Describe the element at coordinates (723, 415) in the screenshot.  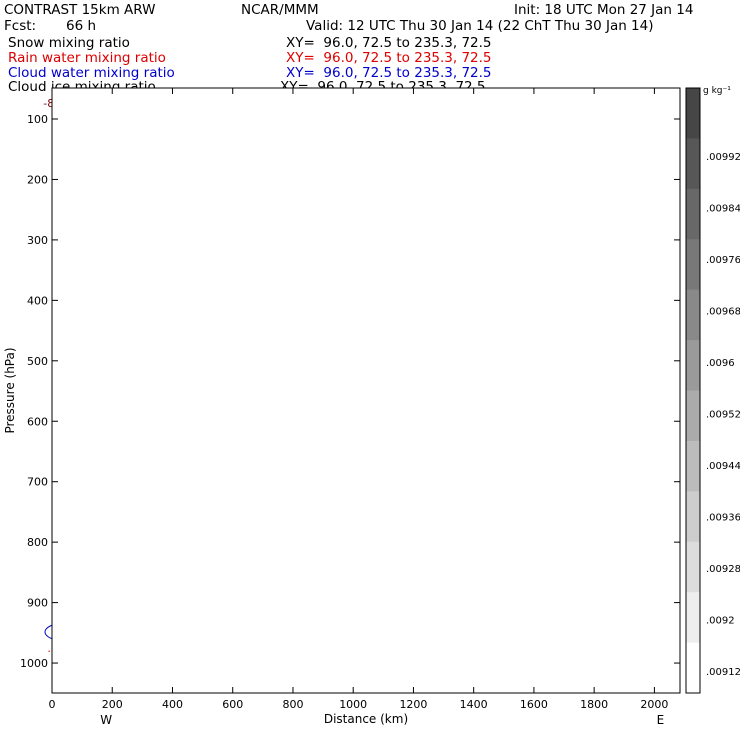
I see `colorbar-tick-label: .00952` at that location.